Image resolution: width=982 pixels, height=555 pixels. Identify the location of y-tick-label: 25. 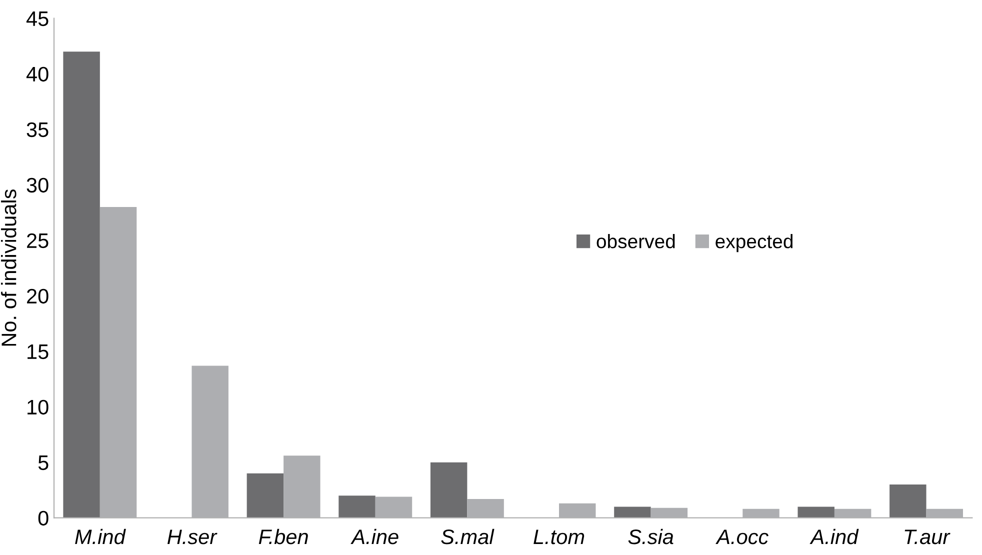
(37, 240).